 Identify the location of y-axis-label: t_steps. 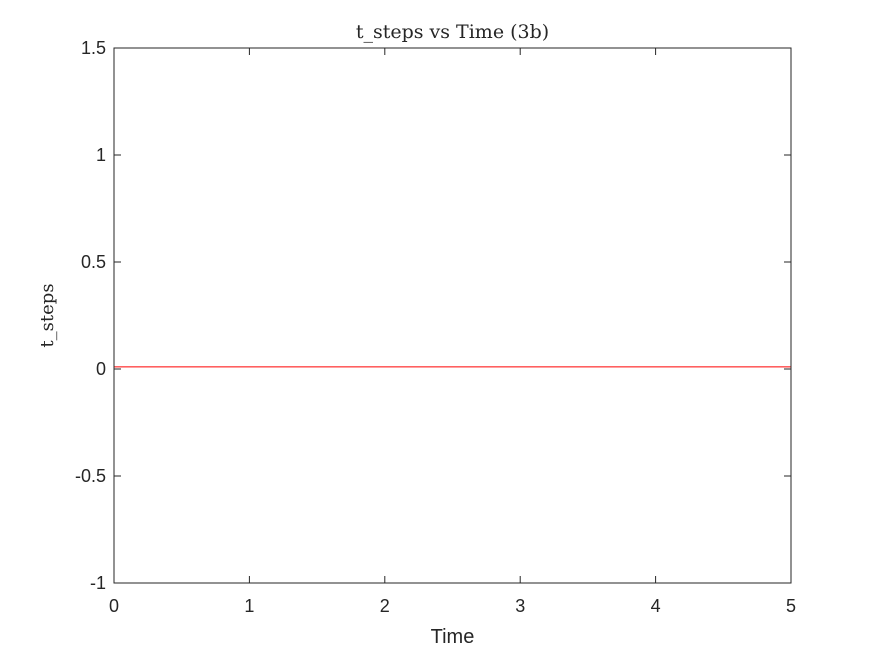
(47, 315).